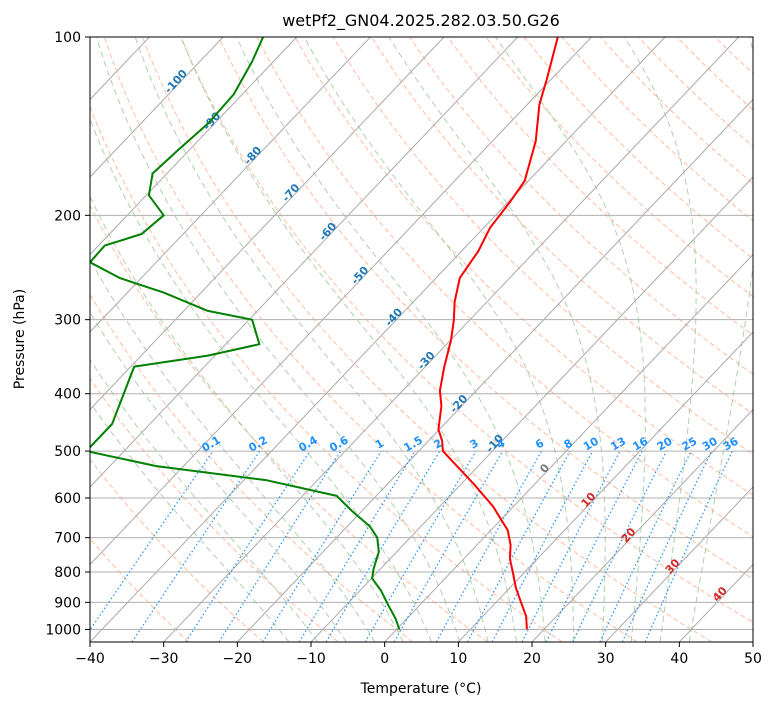  Describe the element at coordinates (720, 594) in the screenshot. I see `isotherm-label: 40` at that location.